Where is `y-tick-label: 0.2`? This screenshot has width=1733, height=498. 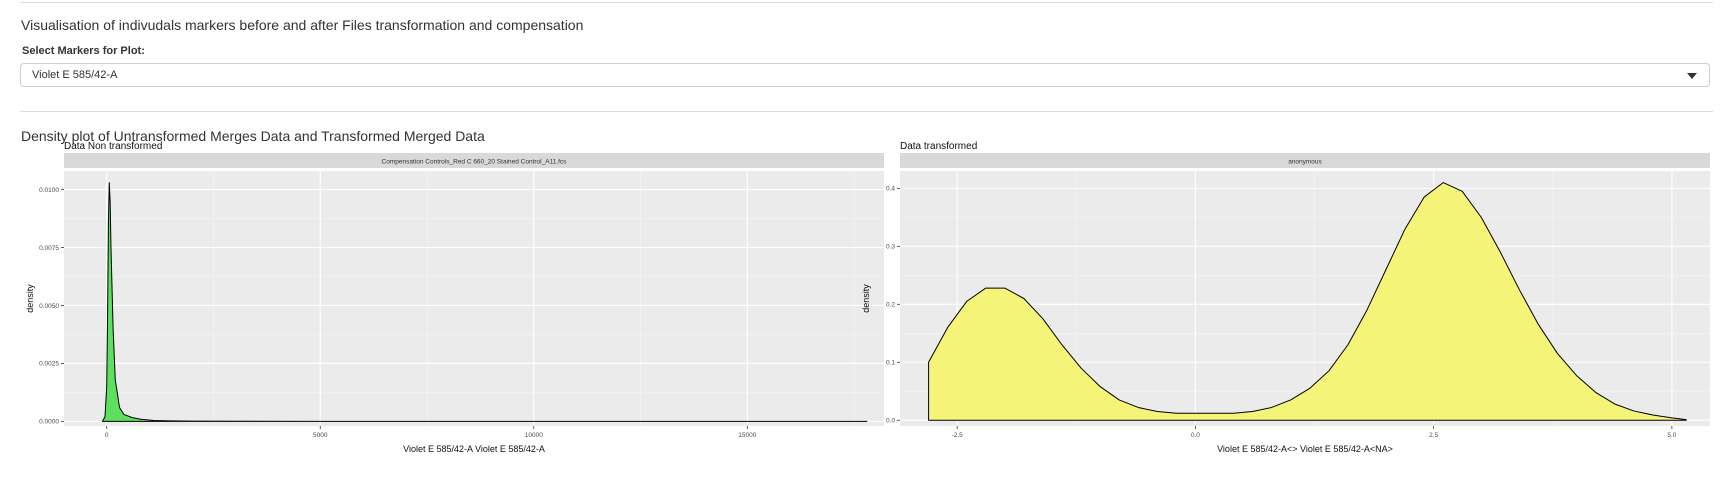 y-tick-label: 0.2 is located at coordinates (890, 305).